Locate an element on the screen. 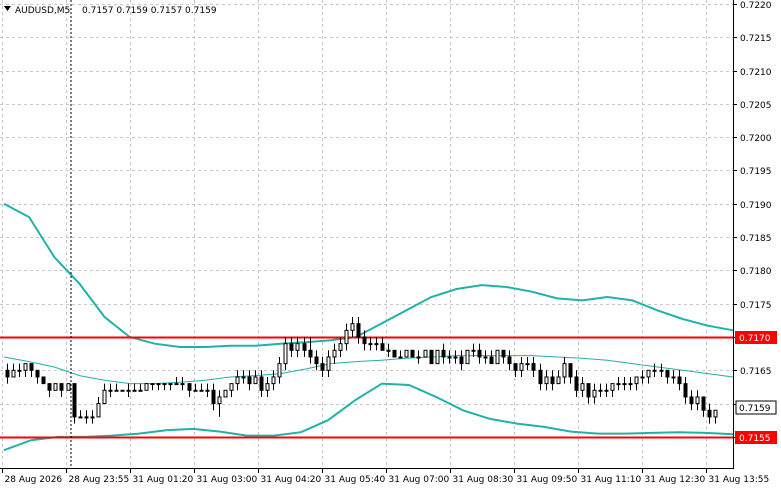 The image size is (781, 493). chart-header: AUDUSD,M5 0.7157 0.7159 0.7157 0.7159 is located at coordinates (110, 11).